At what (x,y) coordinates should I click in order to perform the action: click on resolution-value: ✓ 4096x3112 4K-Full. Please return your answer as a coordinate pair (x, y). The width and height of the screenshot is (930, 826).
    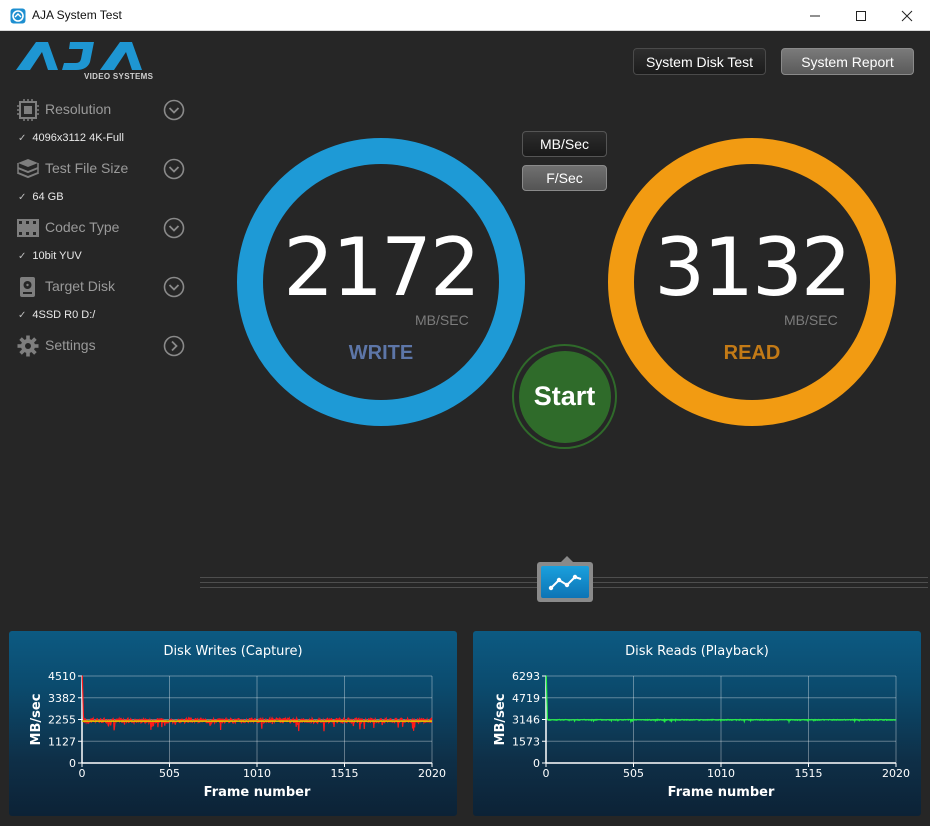
    Looking at the image, I should click on (71, 138).